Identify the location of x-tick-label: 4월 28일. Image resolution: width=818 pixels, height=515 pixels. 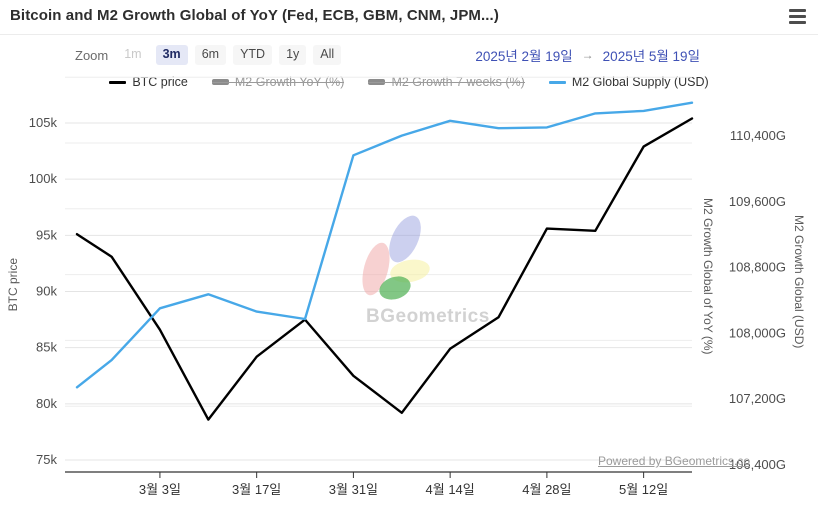
(546, 489).